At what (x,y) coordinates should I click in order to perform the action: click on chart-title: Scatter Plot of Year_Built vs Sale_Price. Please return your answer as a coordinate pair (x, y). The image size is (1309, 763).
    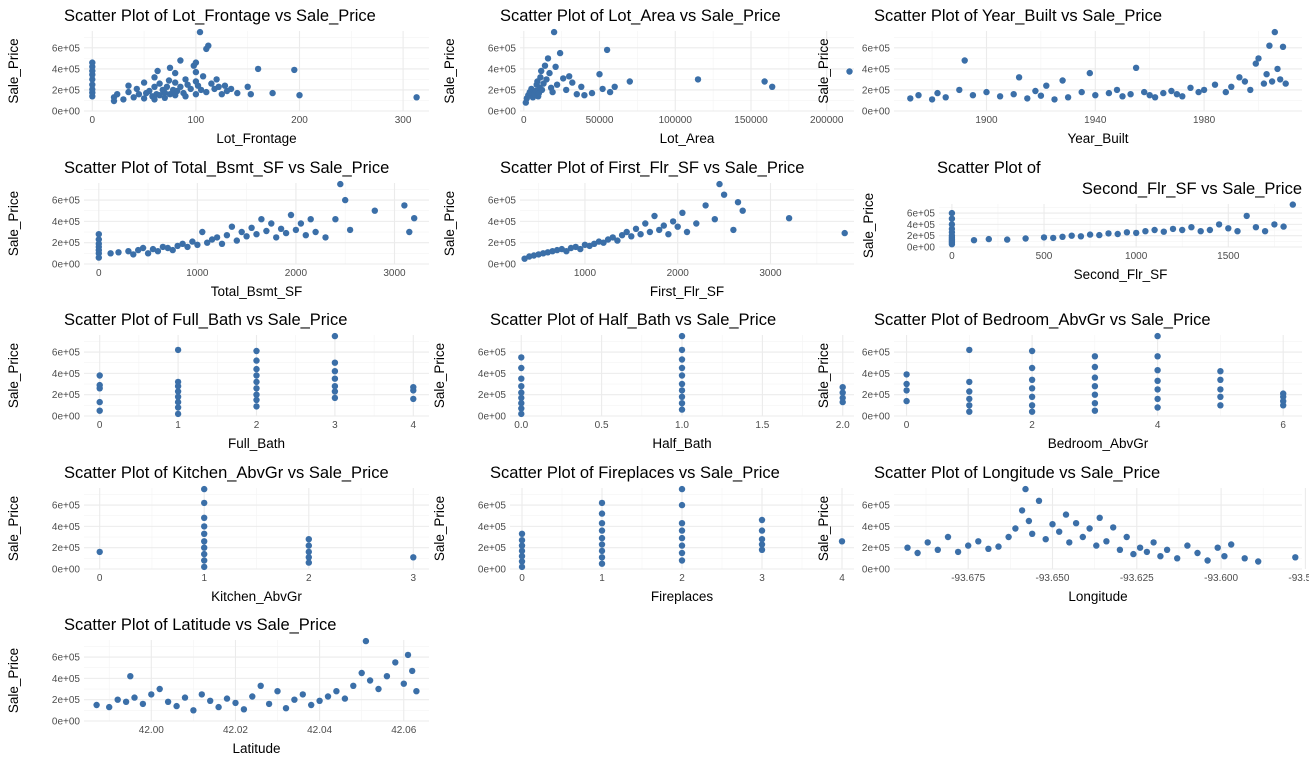
    Looking at the image, I should click on (1018, 16).